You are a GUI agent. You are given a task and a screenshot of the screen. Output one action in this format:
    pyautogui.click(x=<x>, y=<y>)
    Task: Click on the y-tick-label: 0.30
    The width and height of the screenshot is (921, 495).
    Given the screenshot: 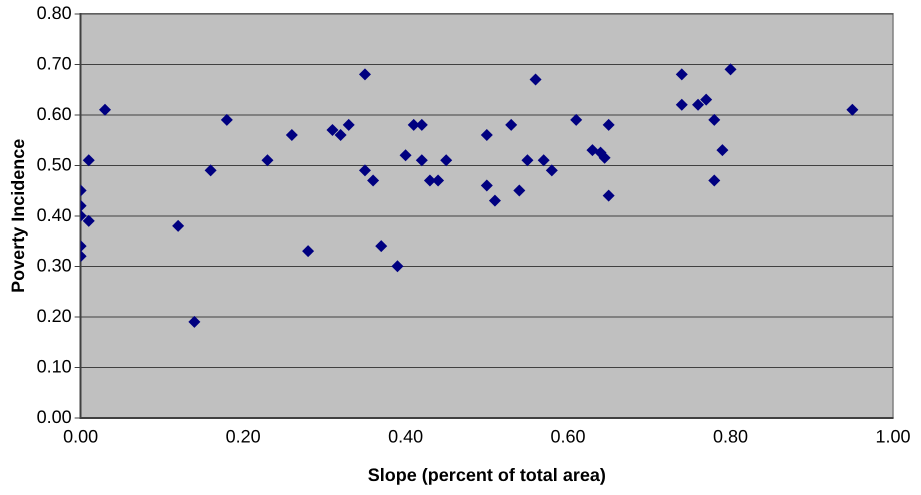 What is the action you would take?
    pyautogui.click(x=54, y=265)
    